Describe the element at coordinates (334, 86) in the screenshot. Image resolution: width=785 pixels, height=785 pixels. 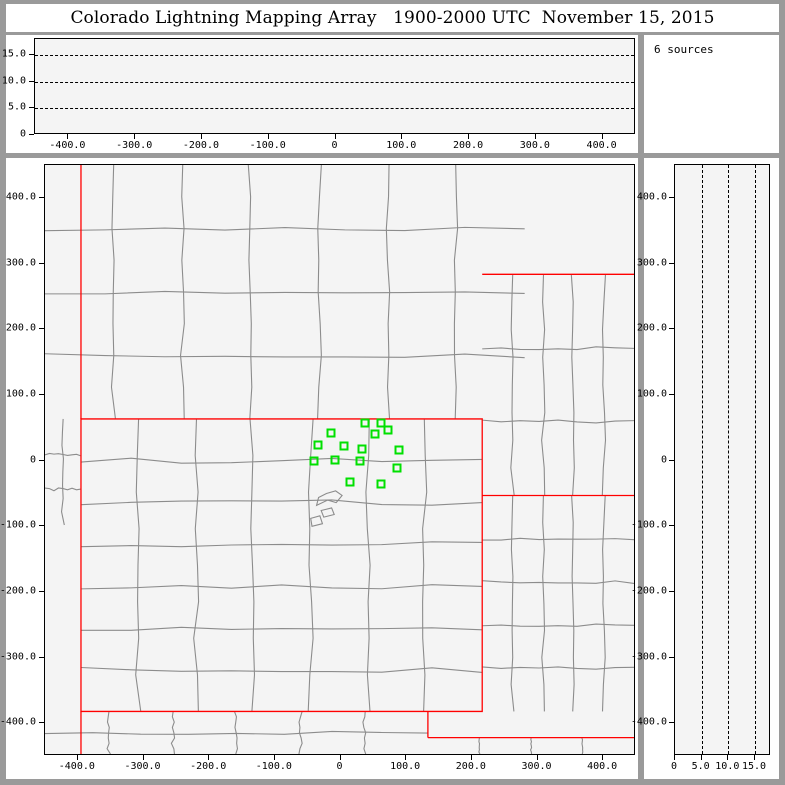
I see `altitude-vs-east-plot` at that location.